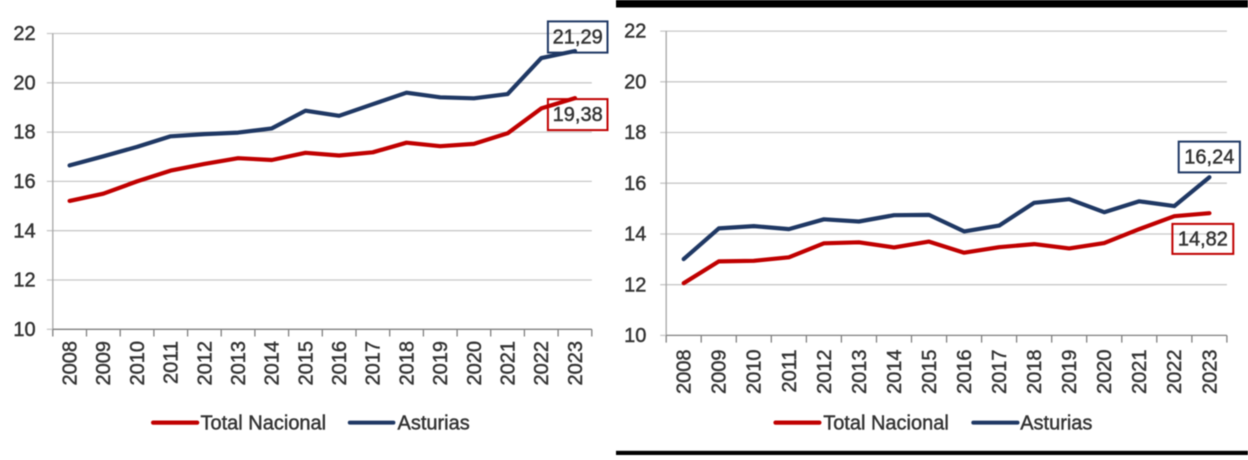 This screenshot has width=1248, height=460. Describe the element at coordinates (1203, 240) in the screenshot. I see `svg-text: 14,82` at that location.